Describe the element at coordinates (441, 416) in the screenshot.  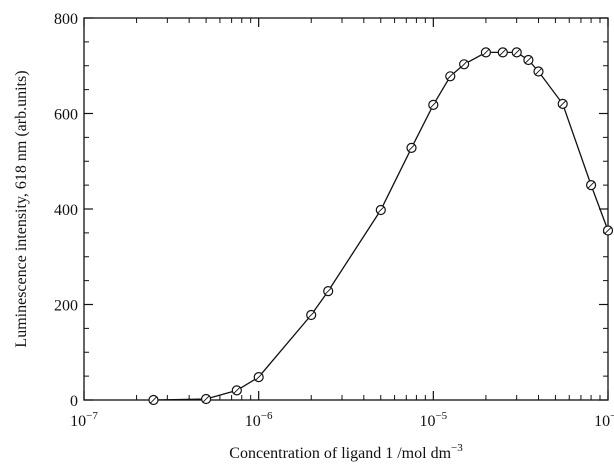
I see `x-tick-label-exponent: −5` at that location.